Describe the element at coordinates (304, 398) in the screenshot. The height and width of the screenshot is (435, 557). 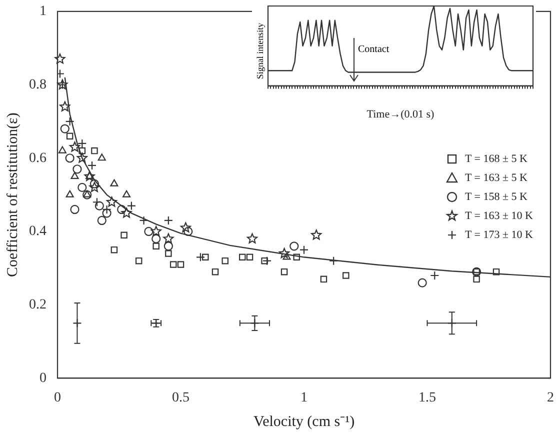
I see `x-tick-label: 1` at that location.